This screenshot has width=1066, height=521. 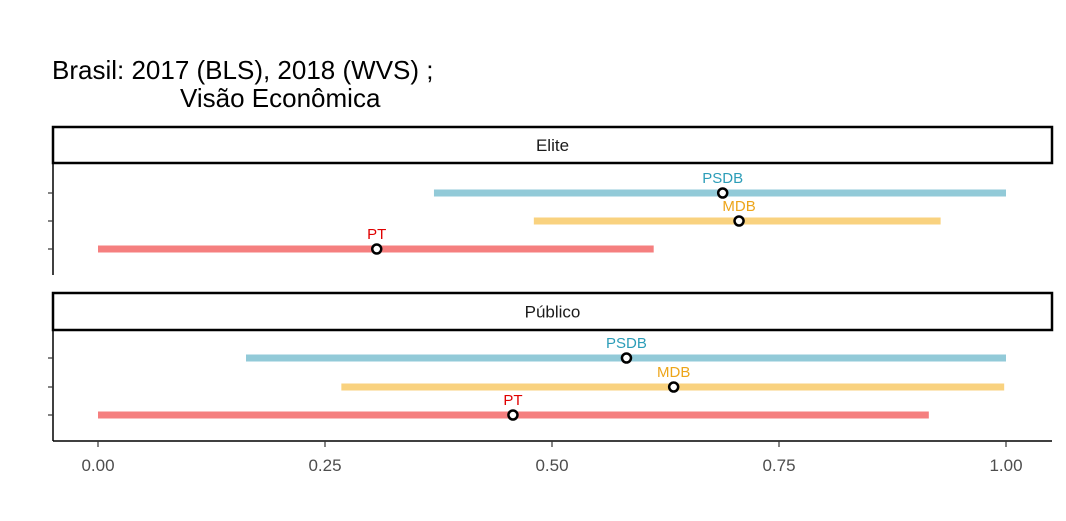 What do you see at coordinates (280, 98) in the screenshot?
I see `chart-title-line2: Visão Econômica` at bounding box center [280, 98].